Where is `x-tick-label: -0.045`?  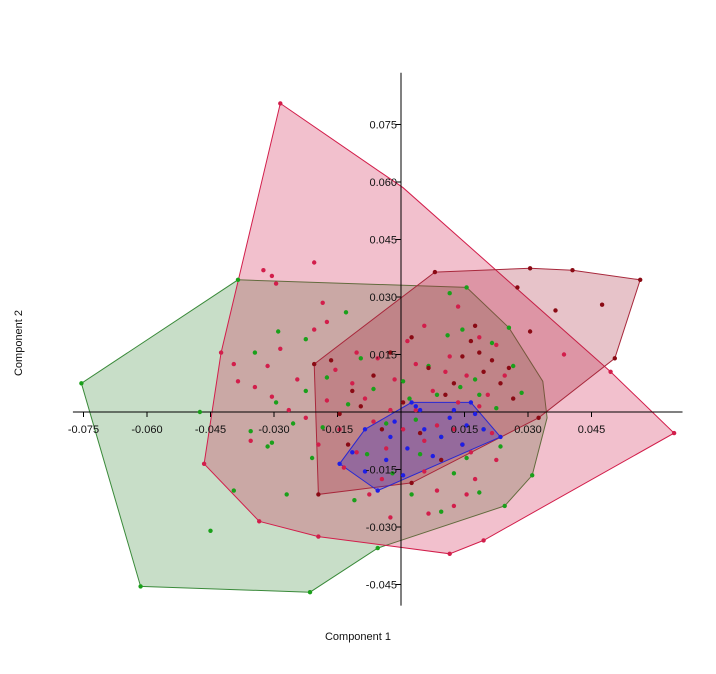
x-tick-label: -0.045 is located at coordinates (210, 430).